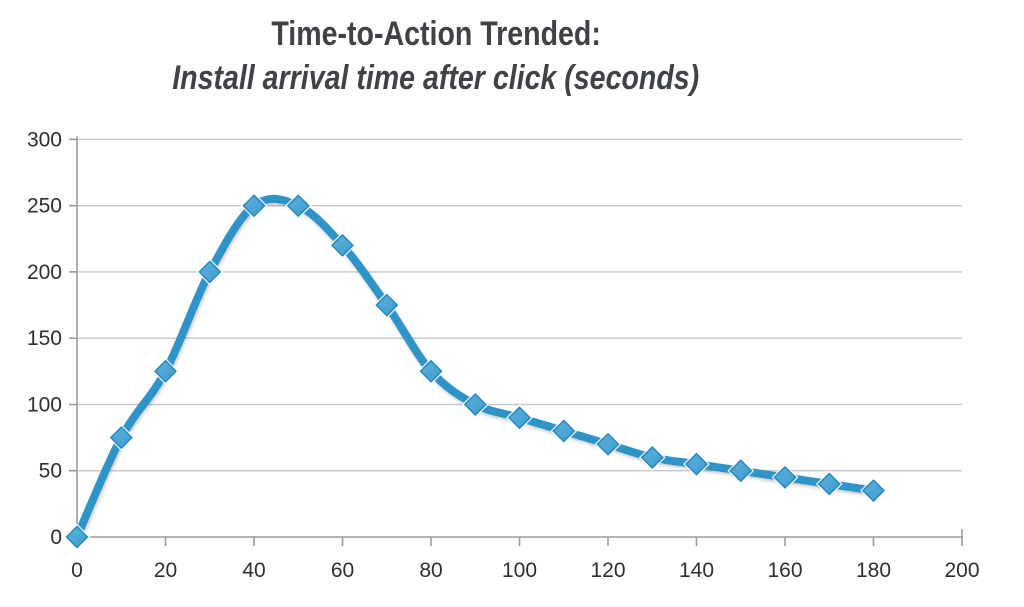  Describe the element at coordinates (44, 405) in the screenshot. I see `y-tick-label: 100` at that location.